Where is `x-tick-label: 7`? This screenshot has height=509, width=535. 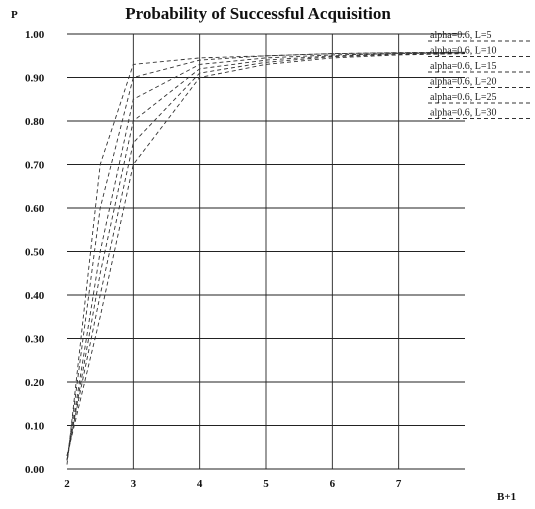 x-tick-label: 7 is located at coordinates (399, 484).